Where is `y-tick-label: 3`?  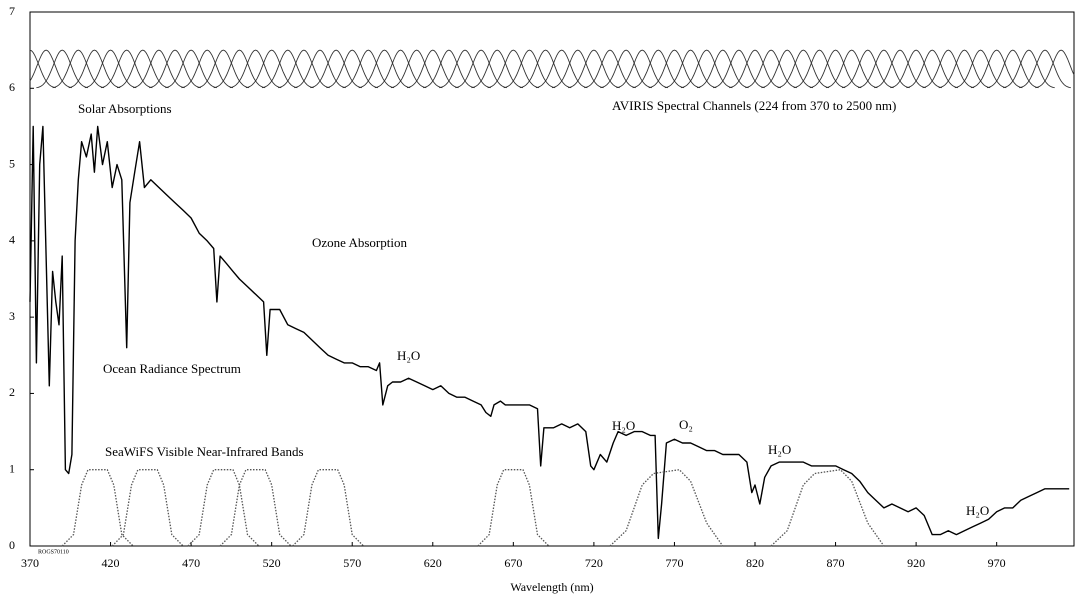 y-tick-label: 3 is located at coordinates (12, 316).